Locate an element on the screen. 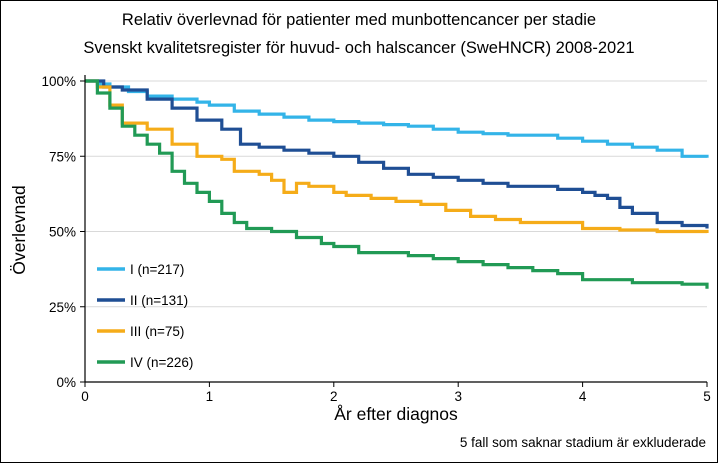 Image resolution: width=718 pixels, height=467 pixels. x-tick-label: 0 is located at coordinates (85, 396).